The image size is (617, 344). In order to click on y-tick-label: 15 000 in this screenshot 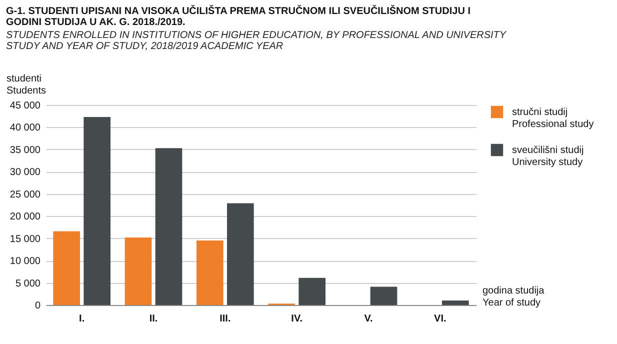, I will do `click(25, 239)`.